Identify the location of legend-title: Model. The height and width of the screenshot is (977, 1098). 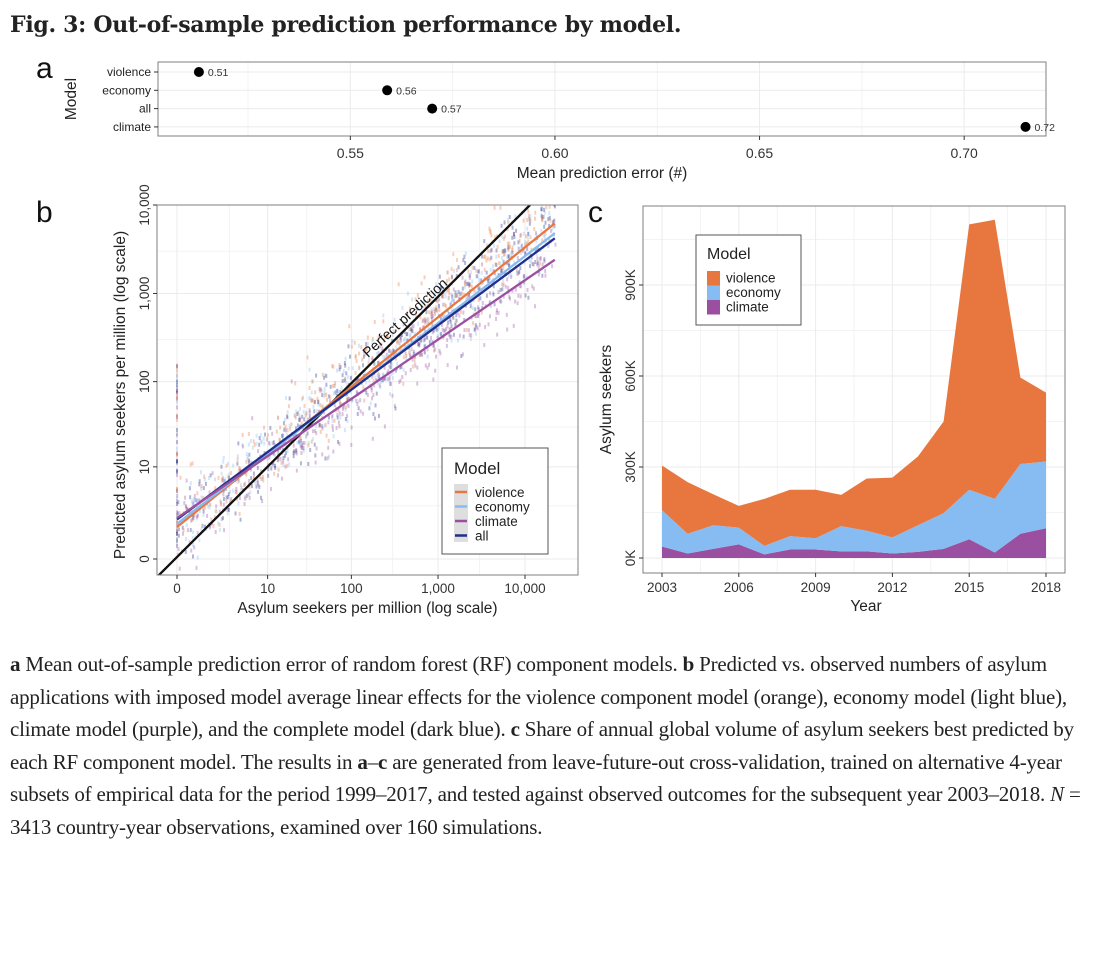
(477, 468).